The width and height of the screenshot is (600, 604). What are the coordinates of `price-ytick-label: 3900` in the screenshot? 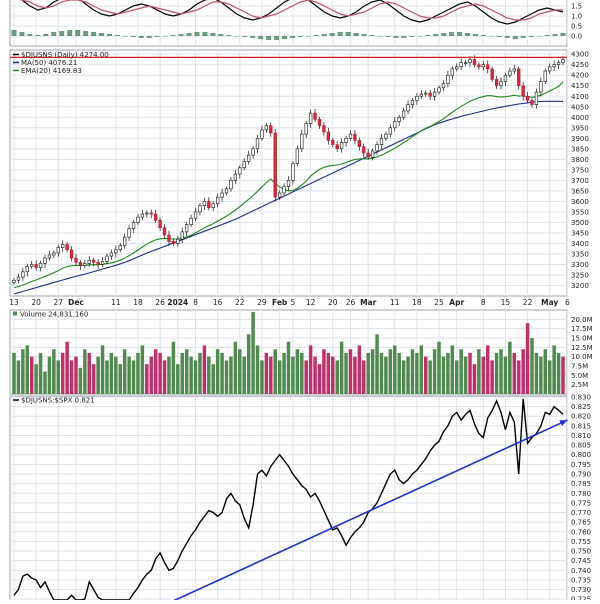 It's located at (580, 139).